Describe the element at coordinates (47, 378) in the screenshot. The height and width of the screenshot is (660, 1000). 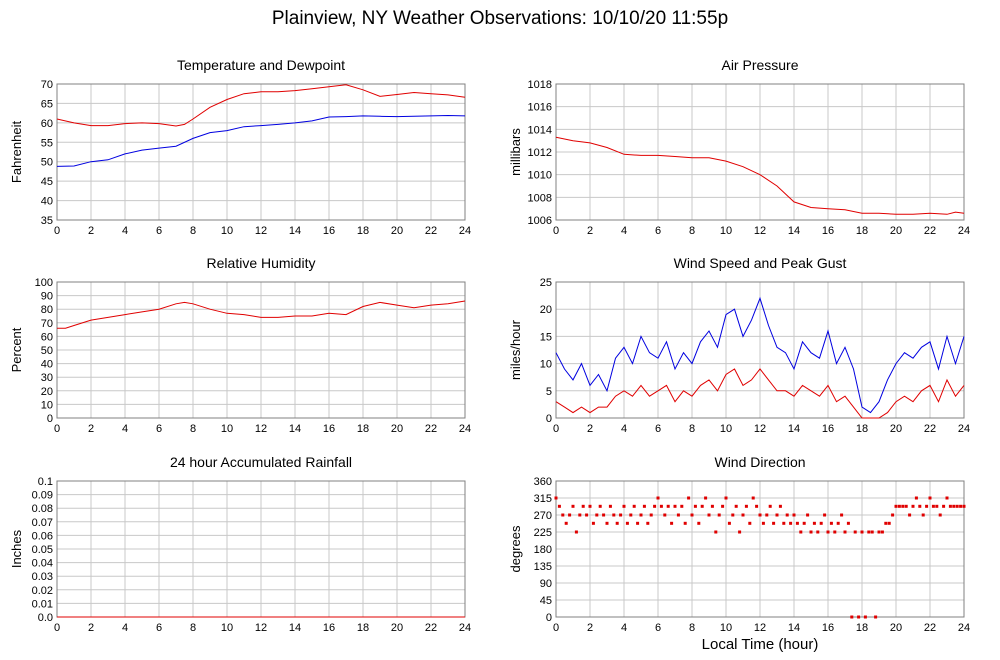
I see `y-tick-label: 30` at that location.